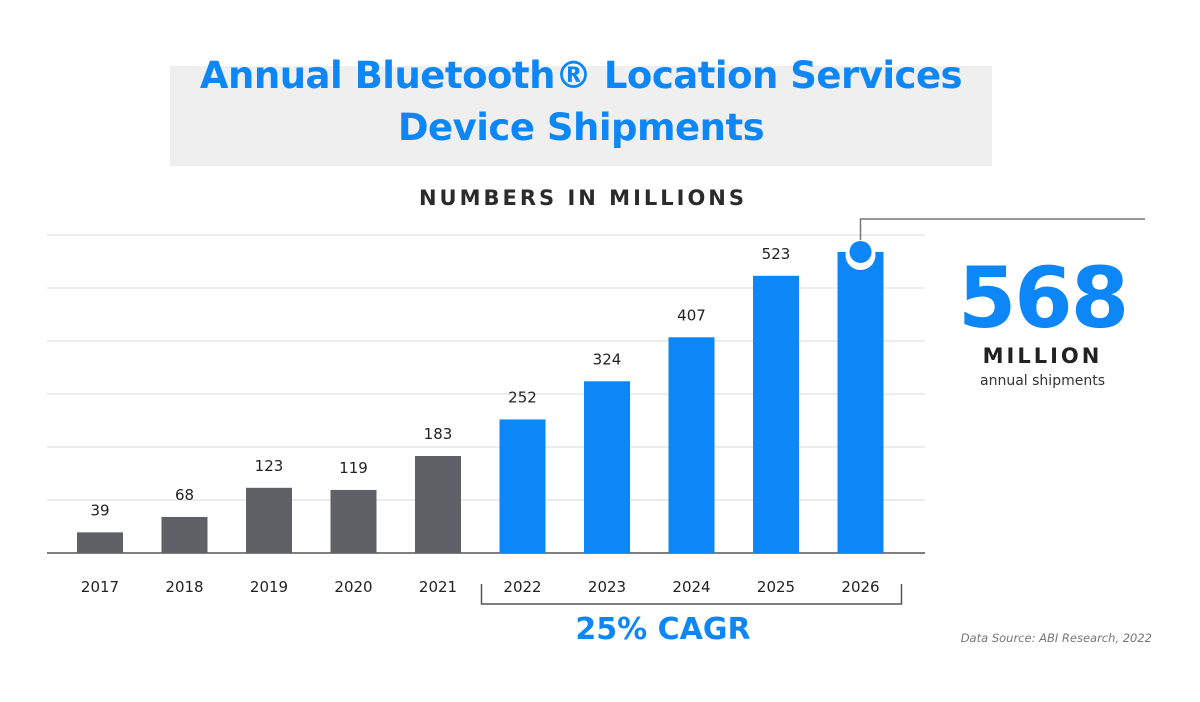 This screenshot has height=702, width=1200. Describe the element at coordinates (607, 587) in the screenshot. I see `x-tick-label-2023: 2023` at that location.